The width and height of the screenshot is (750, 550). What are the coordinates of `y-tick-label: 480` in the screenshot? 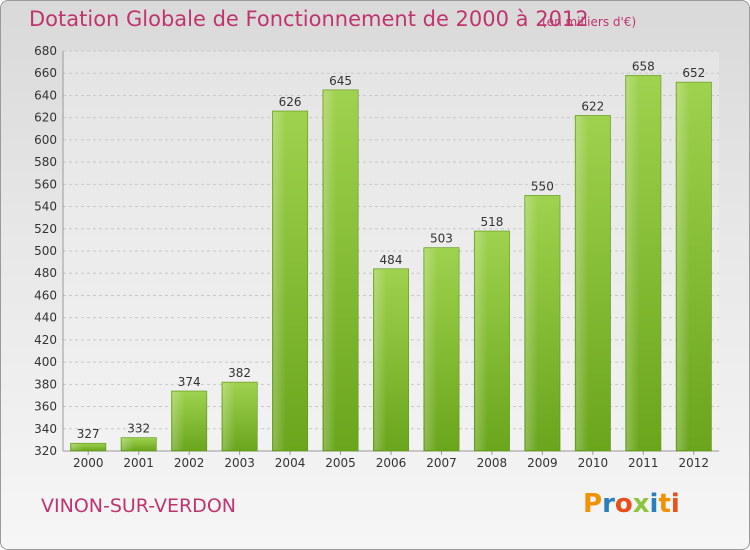 It's located at (45, 273).